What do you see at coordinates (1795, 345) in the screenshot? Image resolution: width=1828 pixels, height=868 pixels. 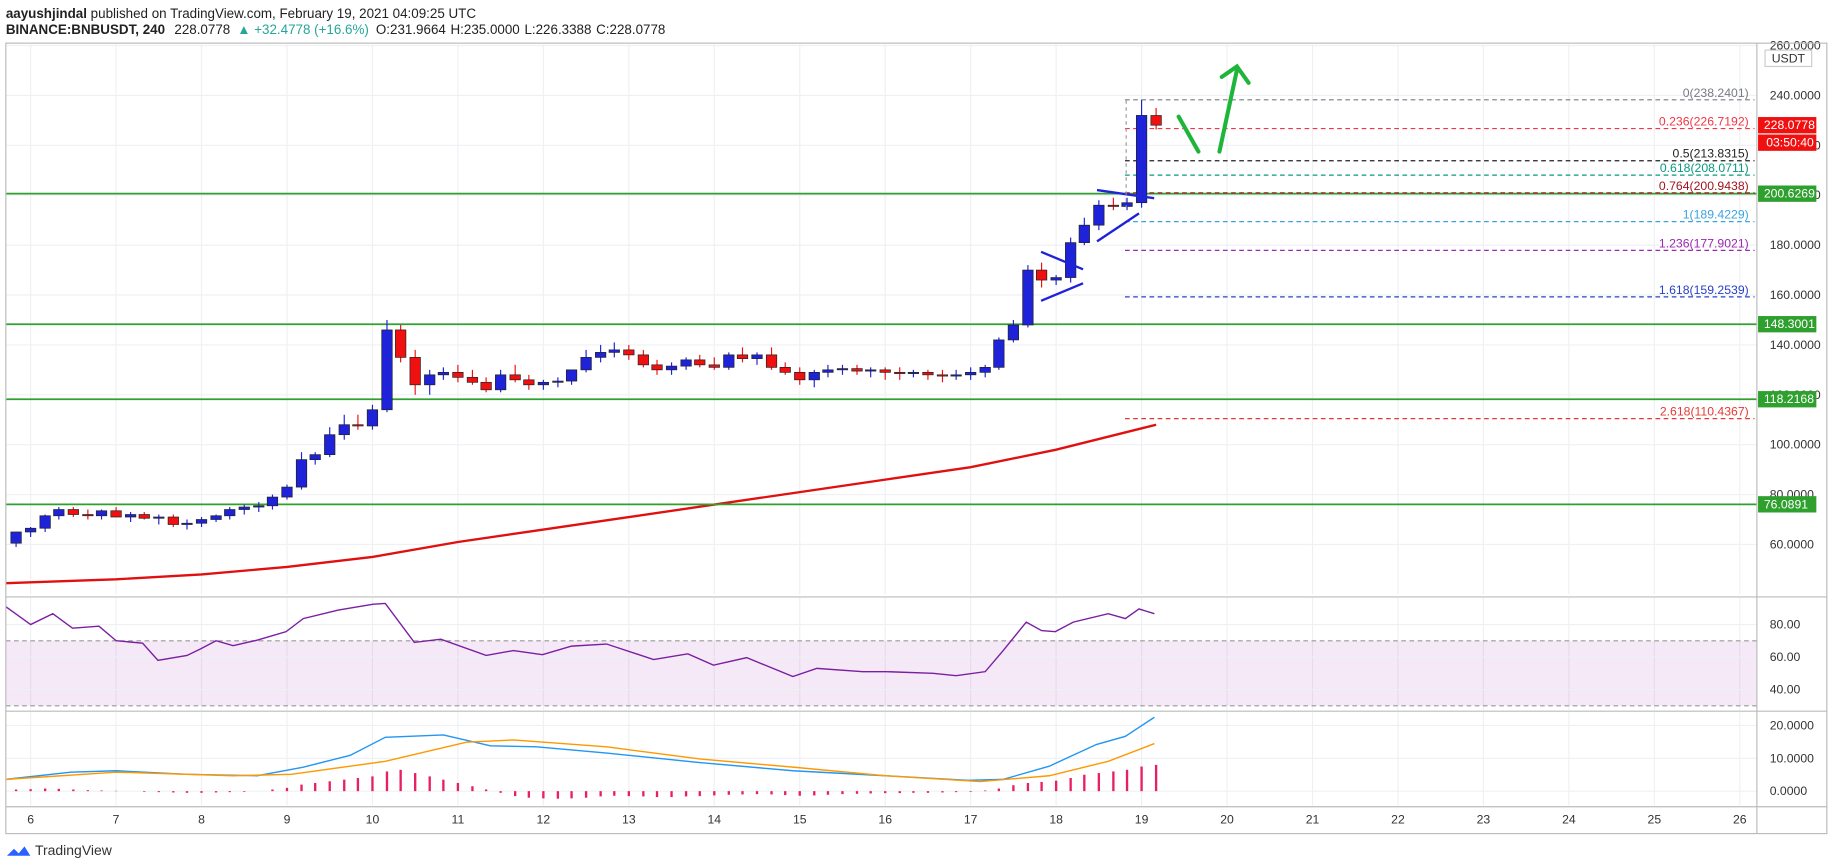 I see `y-tick-label: 140.0000` at bounding box center [1795, 345].